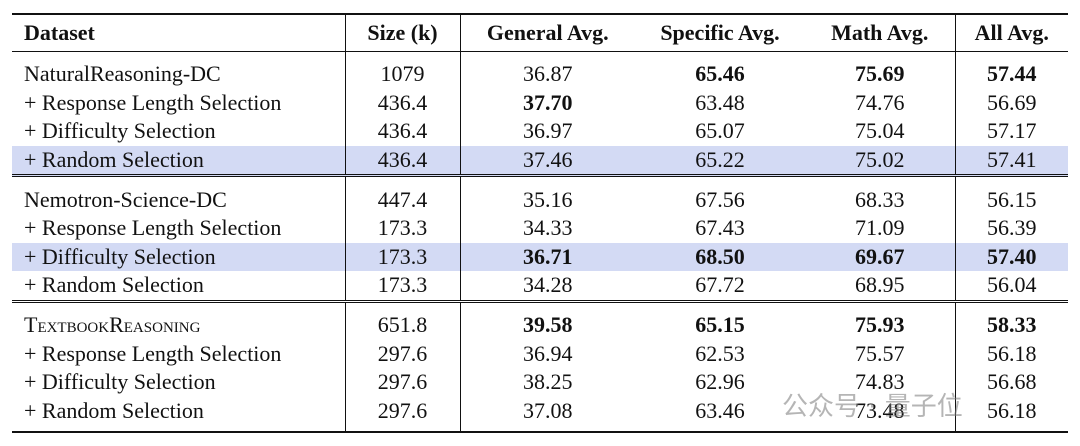 The width and height of the screenshot is (1080, 446). What do you see at coordinates (403, 70) in the screenshot?
I see `cell-value: 1079` at bounding box center [403, 70].